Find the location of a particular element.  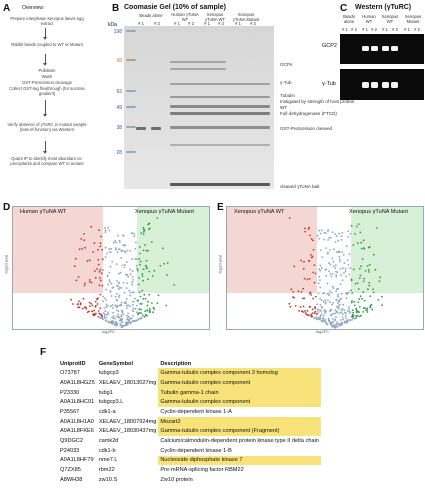

volcano-plot-d is located at coordinates (111, 268).